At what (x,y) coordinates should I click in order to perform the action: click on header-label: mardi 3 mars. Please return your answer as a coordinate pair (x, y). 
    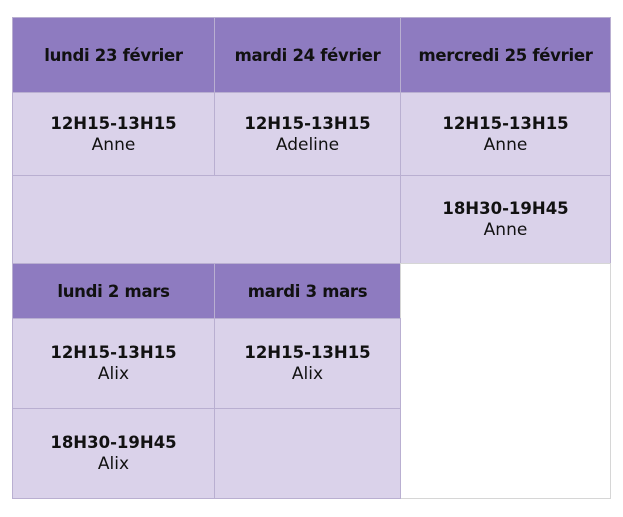
    Looking at the image, I should click on (307, 291).